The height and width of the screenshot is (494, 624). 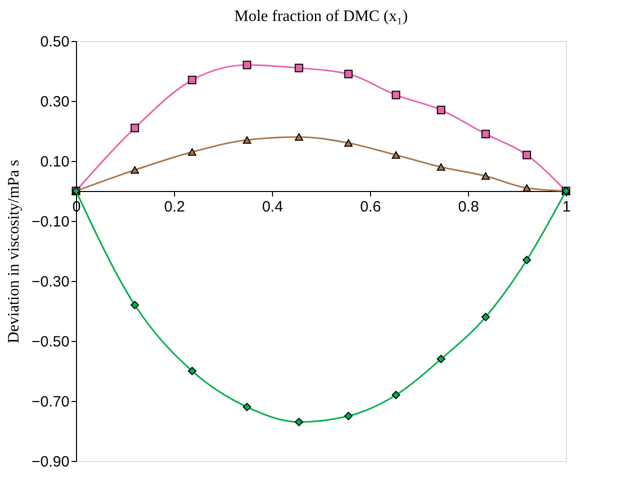 I want to click on x-tick-label: 1, so click(x=566, y=207).